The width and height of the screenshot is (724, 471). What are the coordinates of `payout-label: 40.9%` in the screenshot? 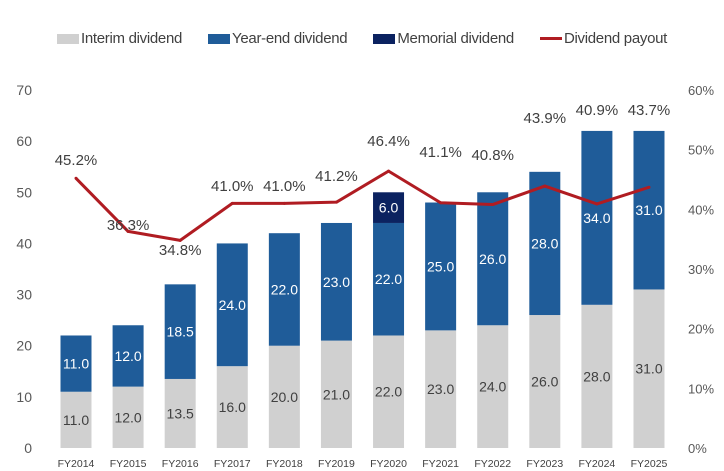 It's located at (597, 110).